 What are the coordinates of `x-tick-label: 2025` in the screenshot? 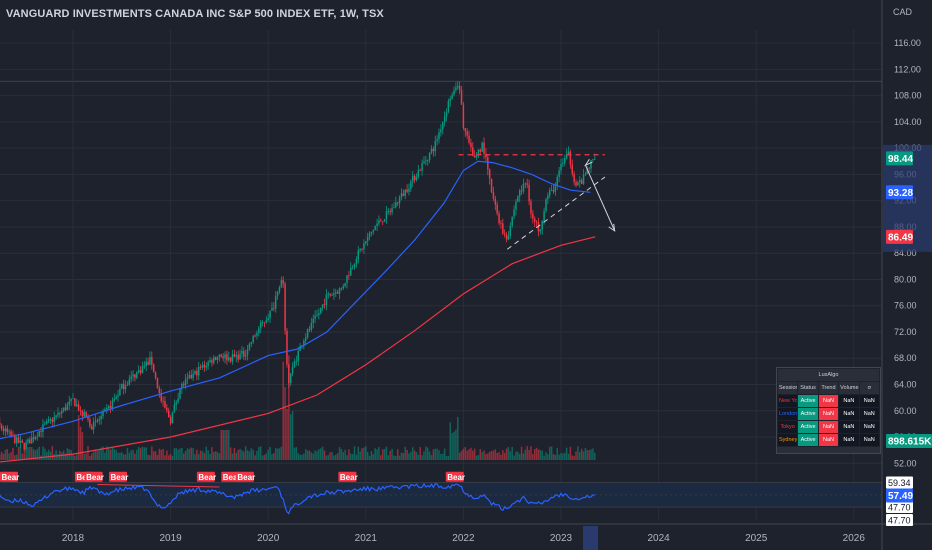 It's located at (756, 538).